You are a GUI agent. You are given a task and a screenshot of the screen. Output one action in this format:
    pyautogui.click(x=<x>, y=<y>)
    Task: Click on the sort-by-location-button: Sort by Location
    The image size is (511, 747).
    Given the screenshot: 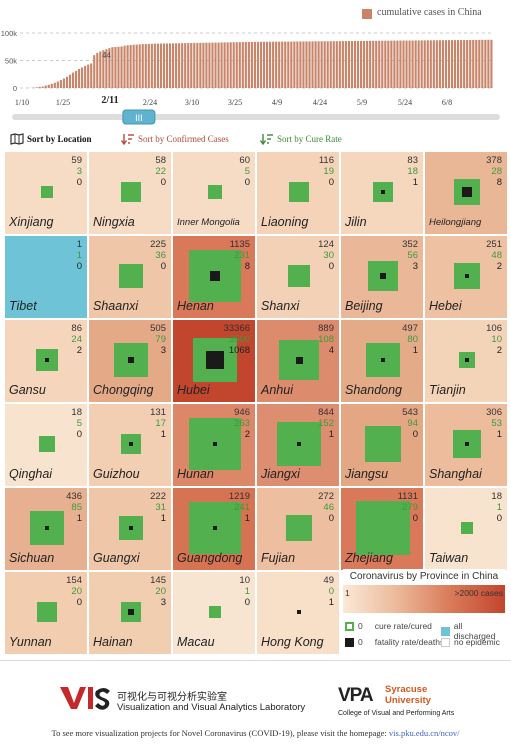 What is the action you would take?
    pyautogui.click(x=51, y=139)
    